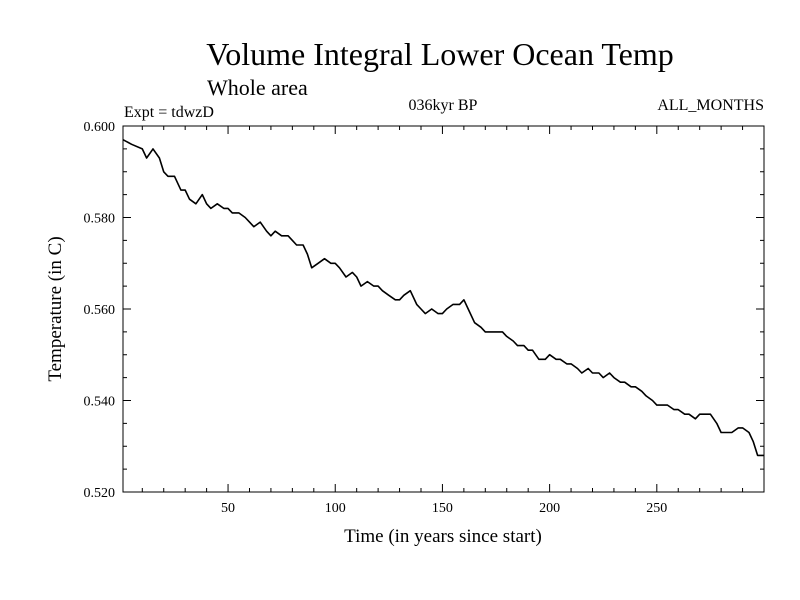 The width and height of the screenshot is (800, 600). What do you see at coordinates (100, 219) in the screenshot?
I see `y-tick-label: 0.580` at bounding box center [100, 219].